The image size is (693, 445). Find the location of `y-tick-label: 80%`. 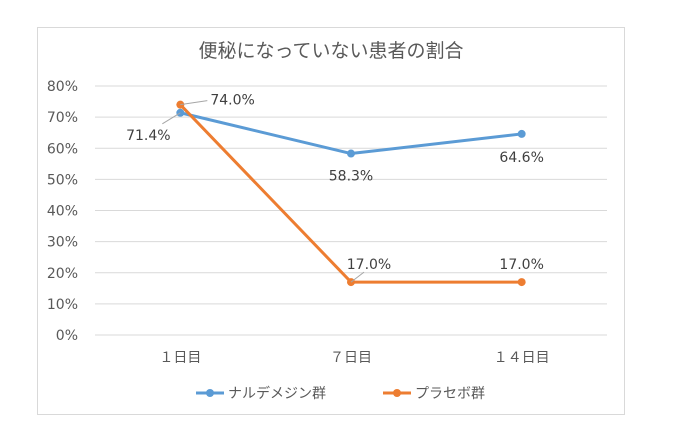

y-tick-label: 80% is located at coordinates (62, 87).